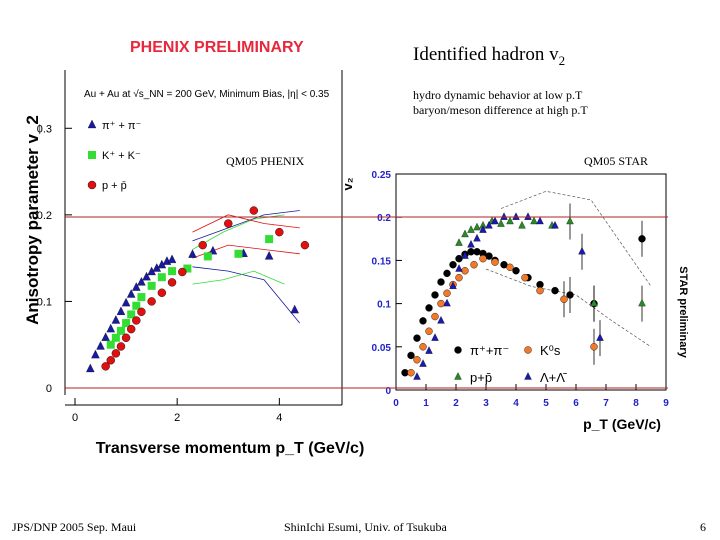  Describe the element at coordinates (238, 277) in the screenshot. I see `phenix-band-lower` at that location.